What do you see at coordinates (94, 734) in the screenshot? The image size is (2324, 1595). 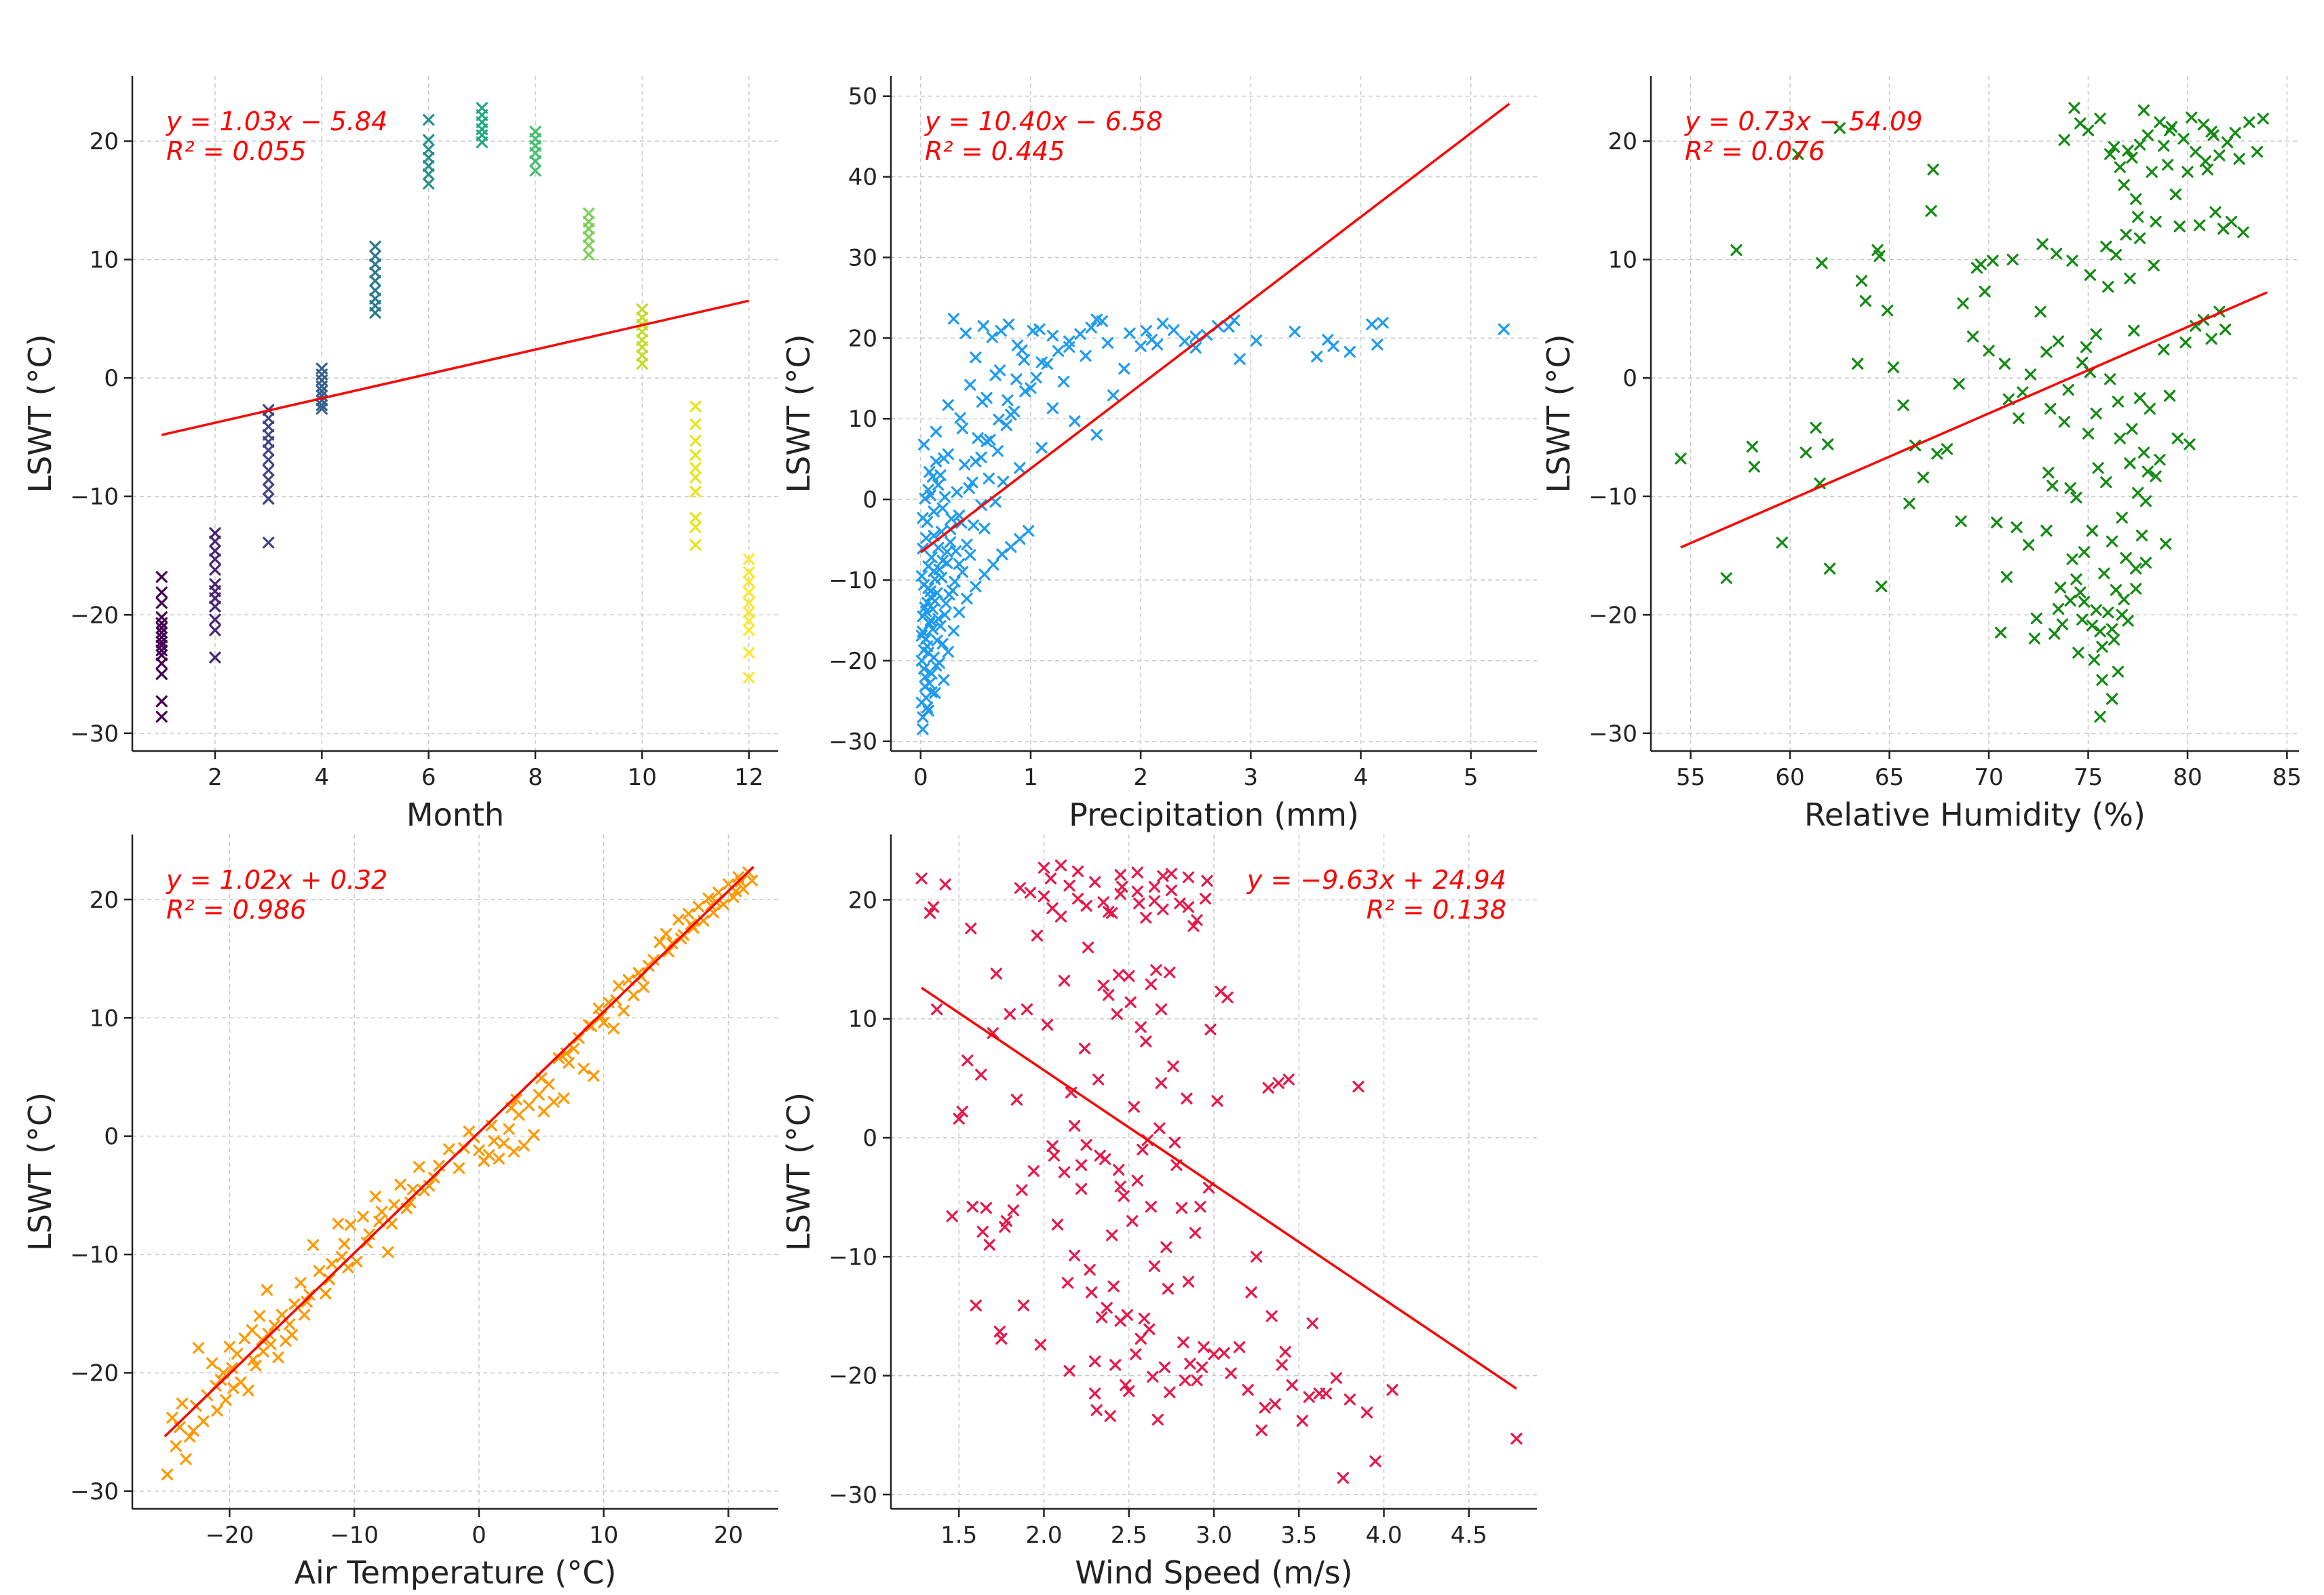 I see `y-tick-label: −30` at bounding box center [94, 734].